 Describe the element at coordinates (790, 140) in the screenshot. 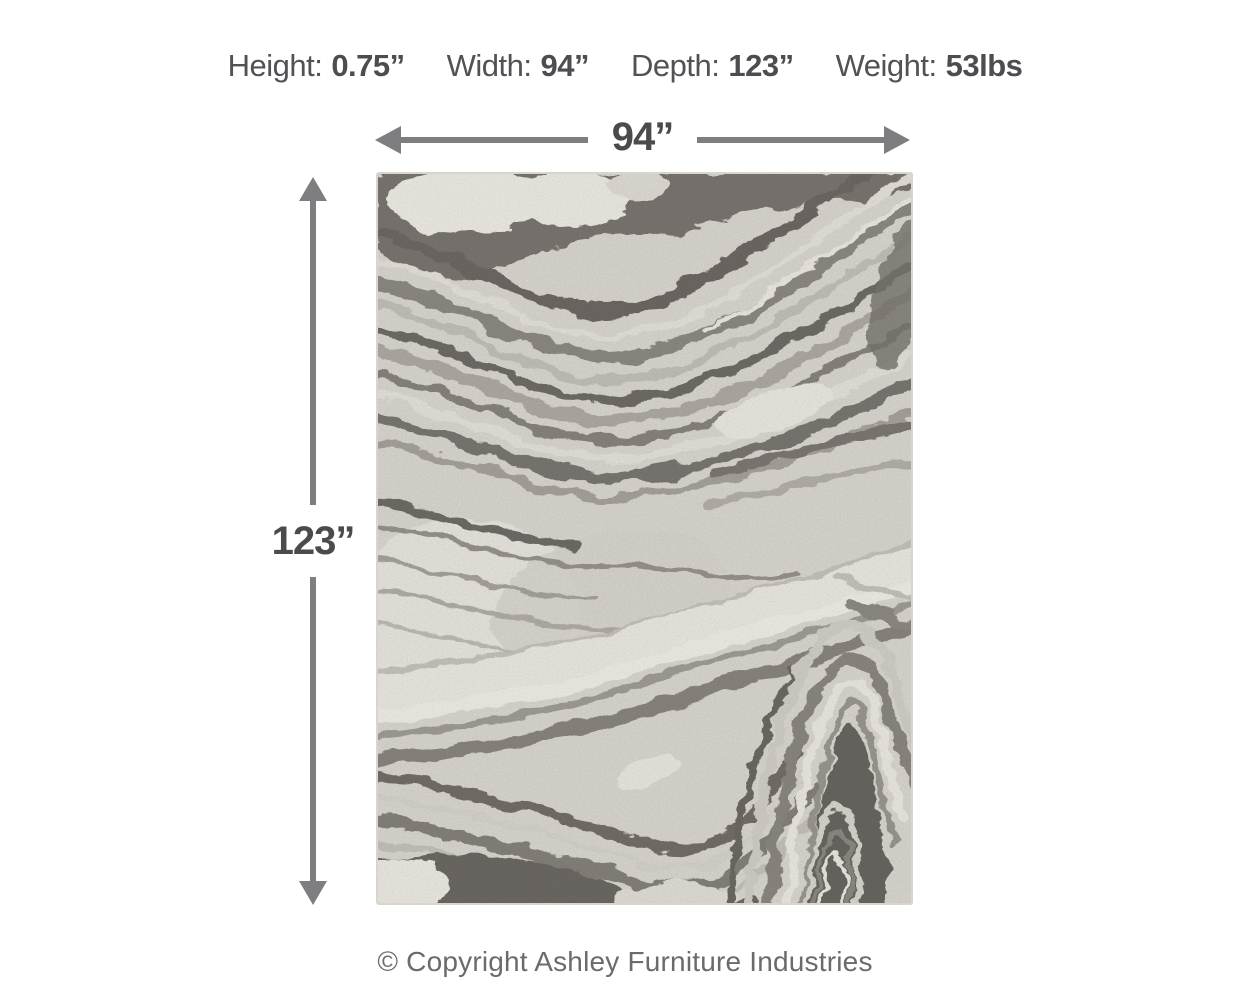

I see `width-arrow-line-right` at that location.